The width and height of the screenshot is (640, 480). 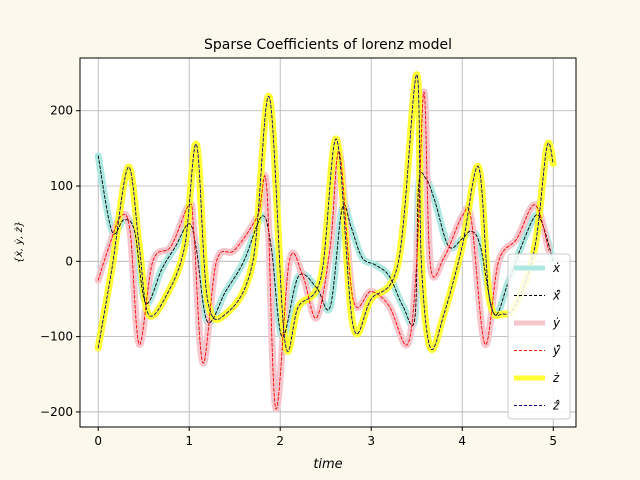 I want to click on x-tick-label: 3, so click(x=371, y=441).